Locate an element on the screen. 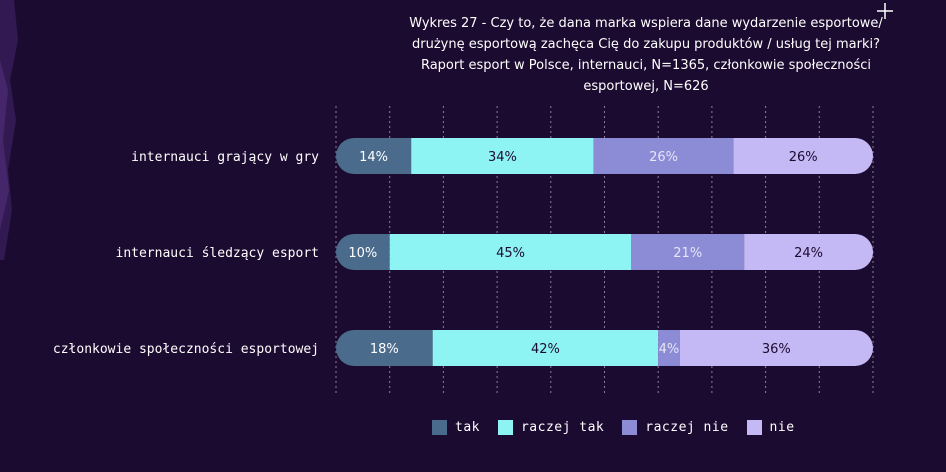 The height and width of the screenshot is (472, 946). data-label: 18% is located at coordinates (384, 349).